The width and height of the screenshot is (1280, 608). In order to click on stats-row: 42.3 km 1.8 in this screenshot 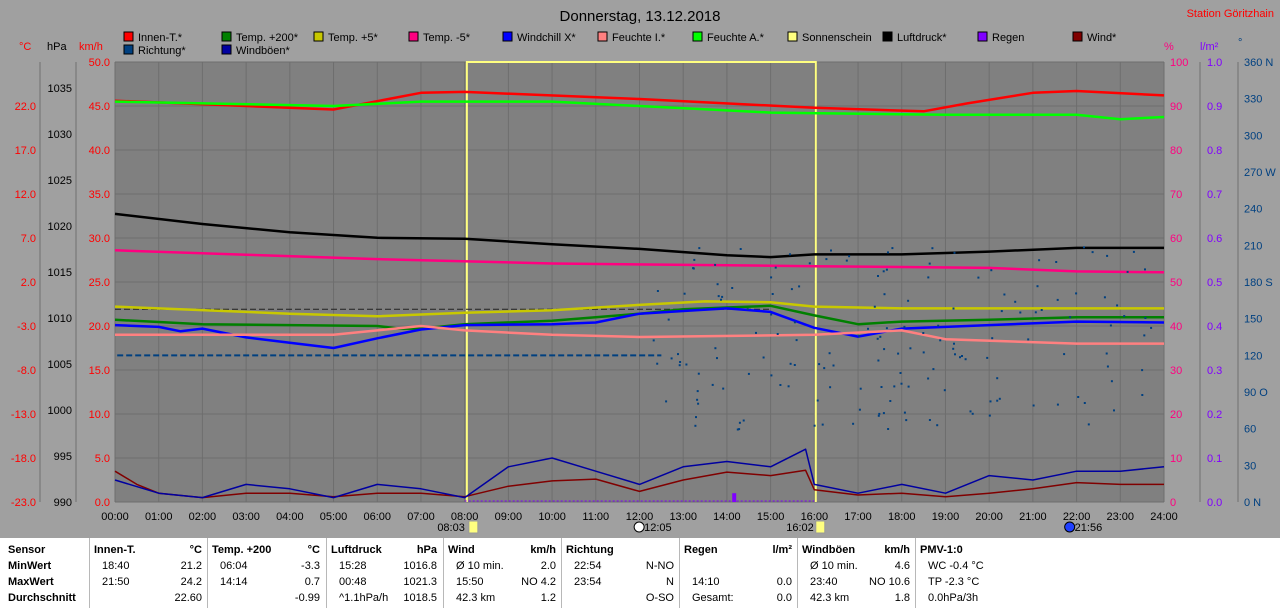, I will do `click(858, 598)`.